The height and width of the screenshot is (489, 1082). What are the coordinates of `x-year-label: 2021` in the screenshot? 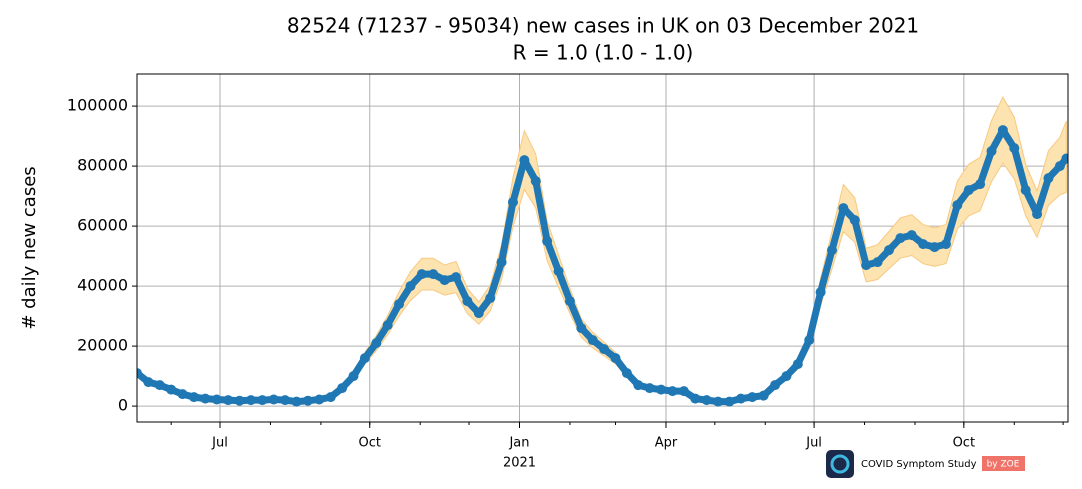 It's located at (519, 463).